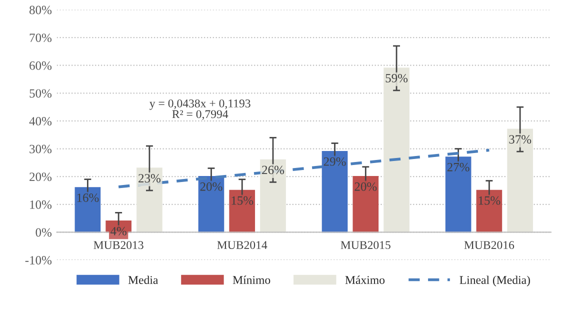 The height and width of the screenshot is (325, 568). Describe the element at coordinates (41, 149) in the screenshot. I see `y-tick-label: 30%` at that location.